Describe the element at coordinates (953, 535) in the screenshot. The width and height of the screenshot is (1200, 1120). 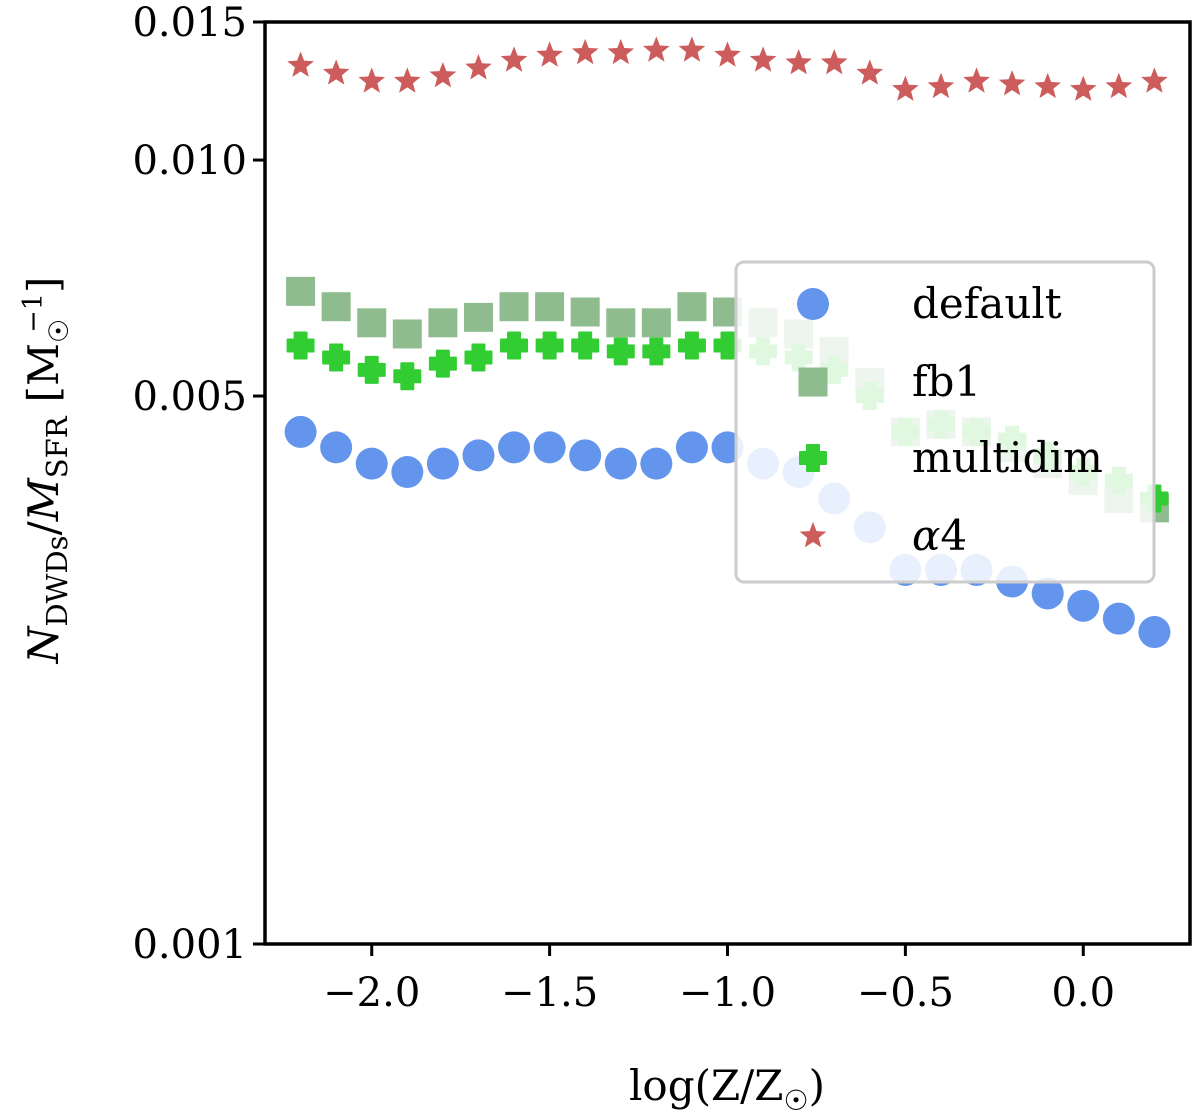
I see `legend-label-alpha-number: 4` at that location.